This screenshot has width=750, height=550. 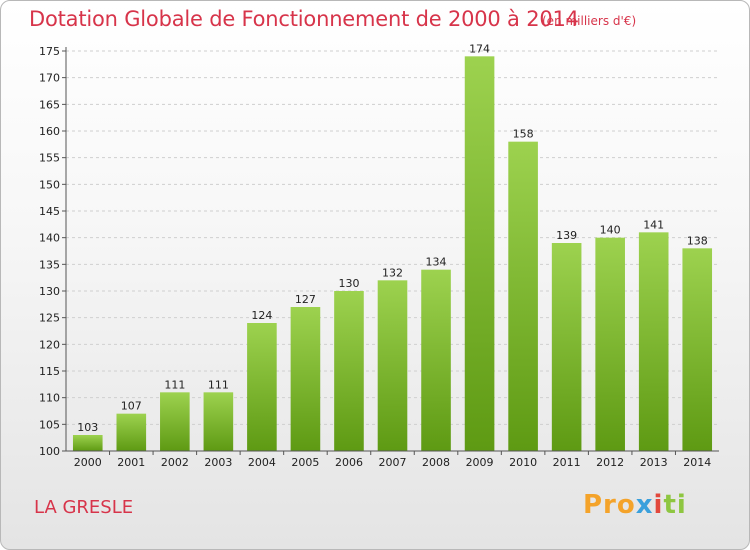 I want to click on data-label-2003: 111, so click(x=218, y=384).